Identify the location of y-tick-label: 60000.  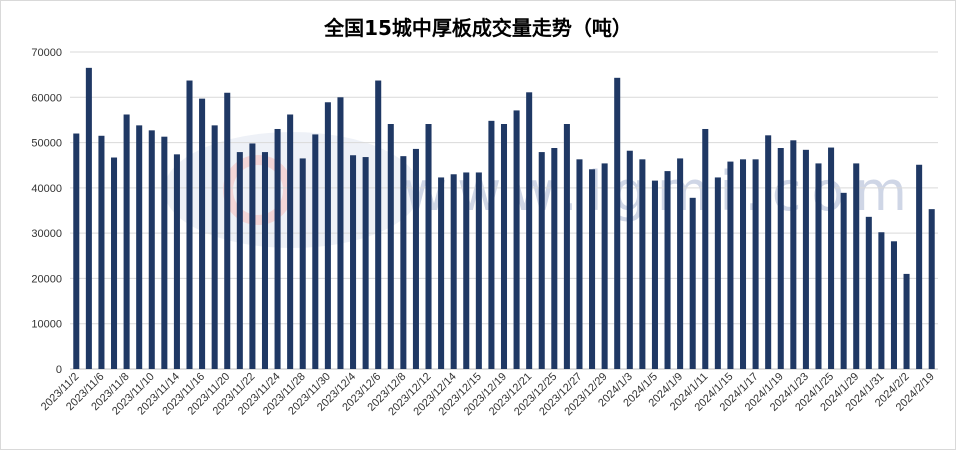
(46, 98).